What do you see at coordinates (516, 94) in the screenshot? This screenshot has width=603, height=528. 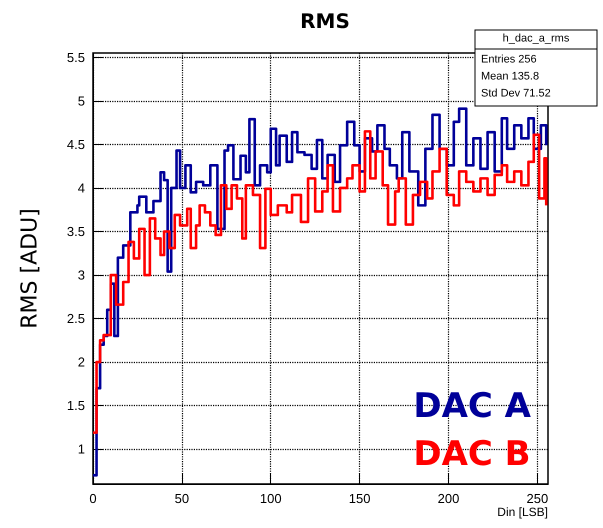 I see `annotation: Std Dev 71.52` at bounding box center [516, 94].